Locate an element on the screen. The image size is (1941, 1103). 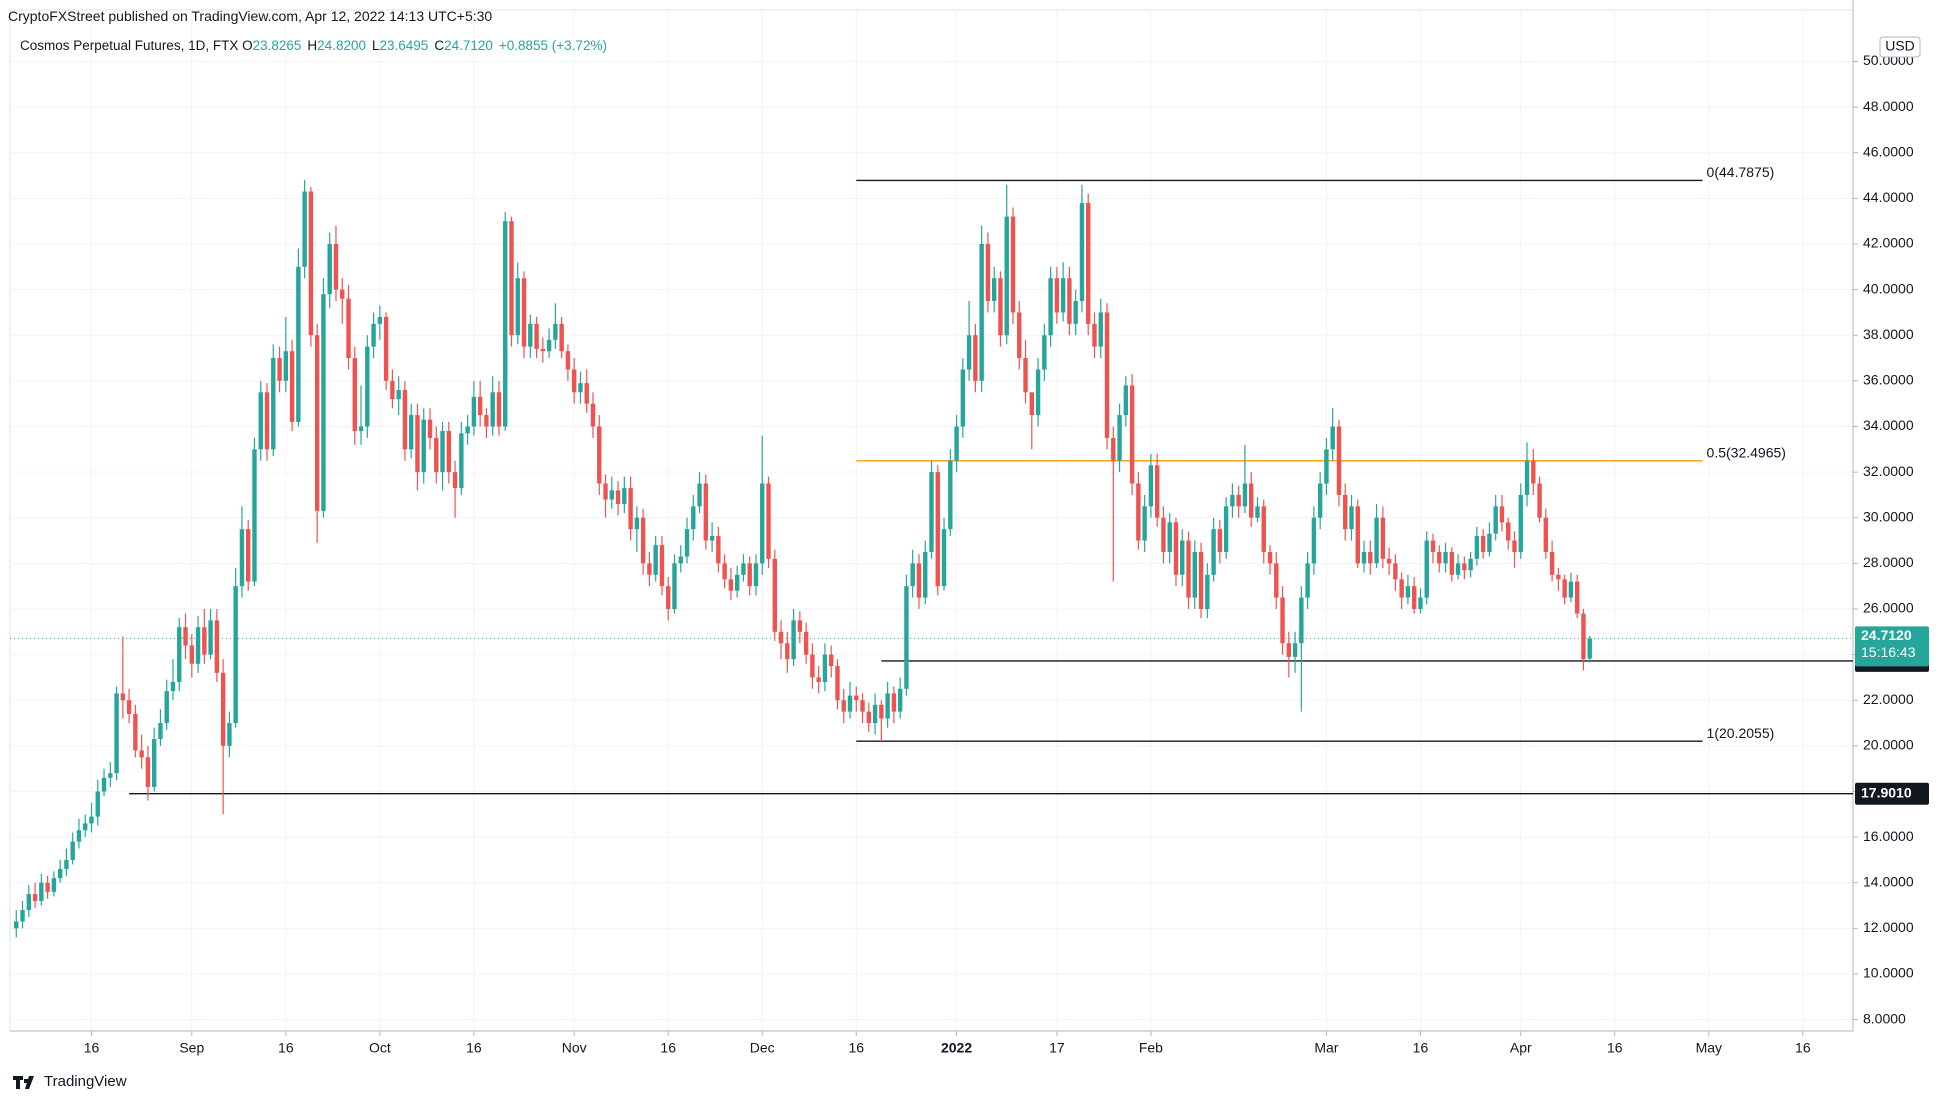
last-price-tag is located at coordinates (1892, 646).